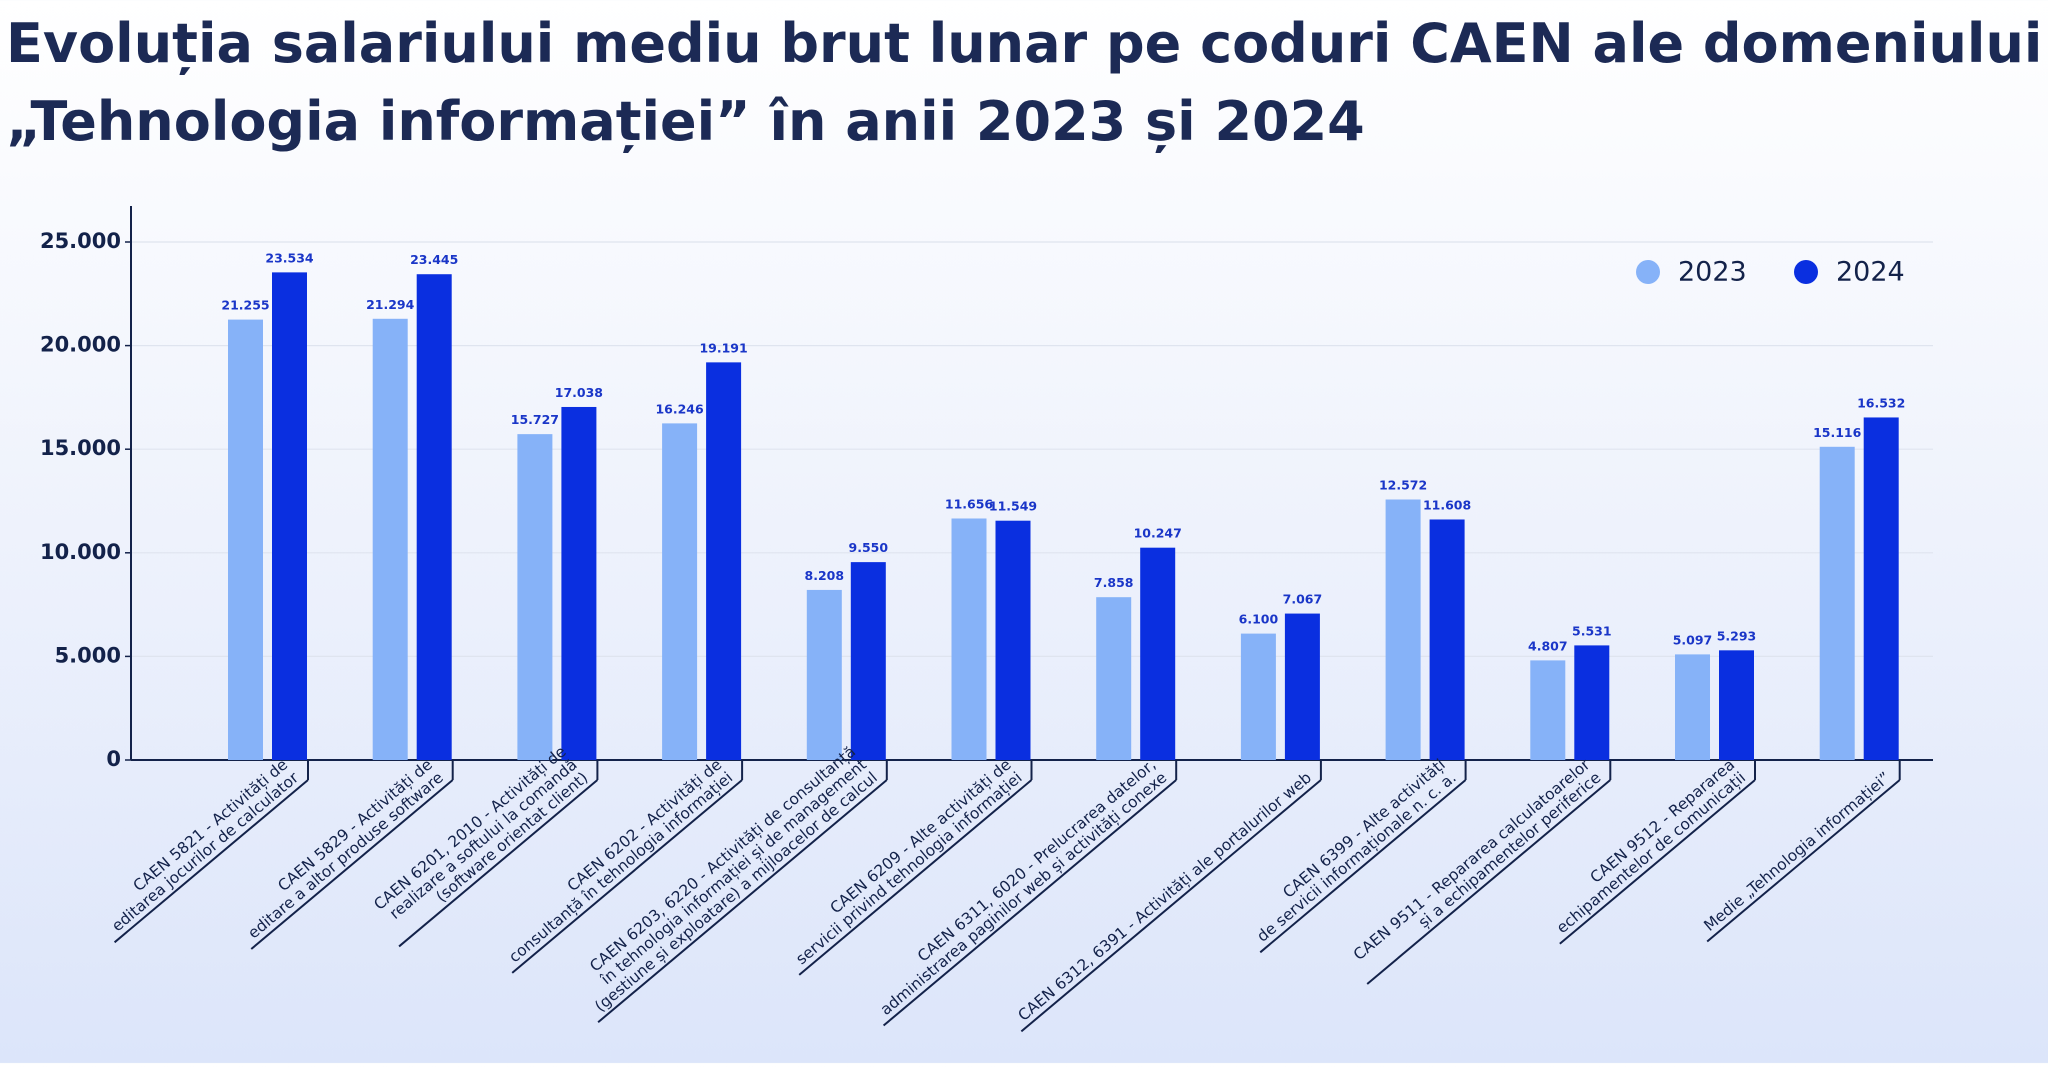 This screenshot has width=2048, height=1067. I want to click on value-label: 23.534, so click(289, 257).